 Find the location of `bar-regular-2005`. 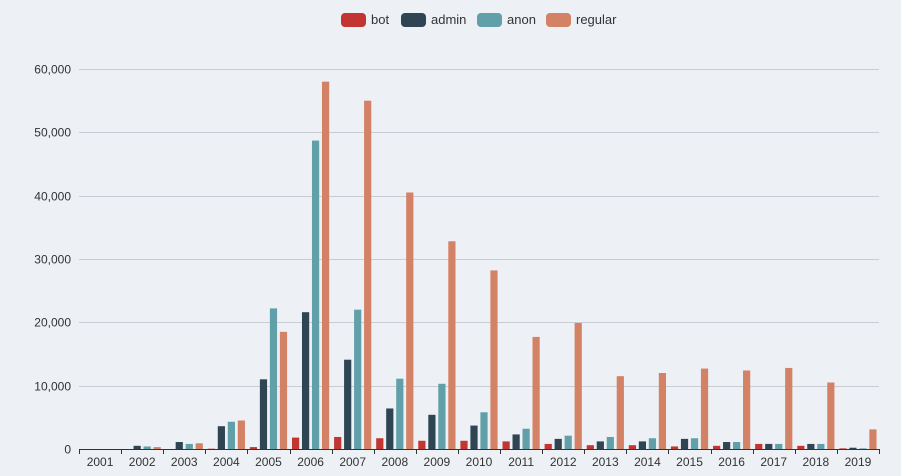

bar-regular-2005 is located at coordinates (283, 390).